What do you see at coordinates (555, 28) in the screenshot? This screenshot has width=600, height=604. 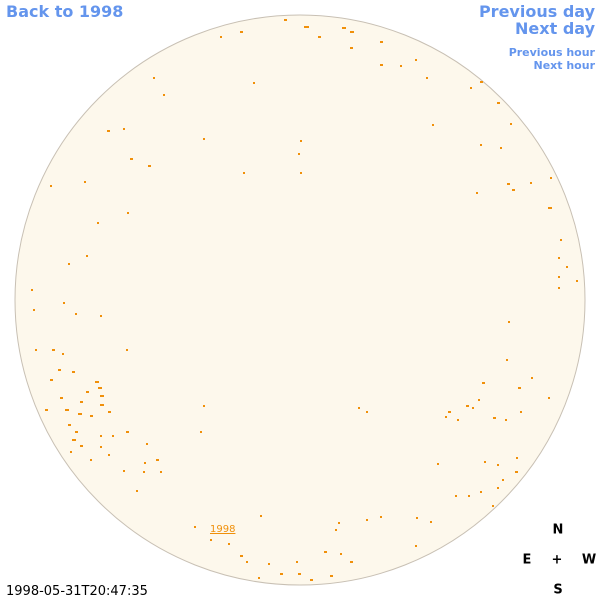 I see `next-day-link: Next day` at bounding box center [555, 28].